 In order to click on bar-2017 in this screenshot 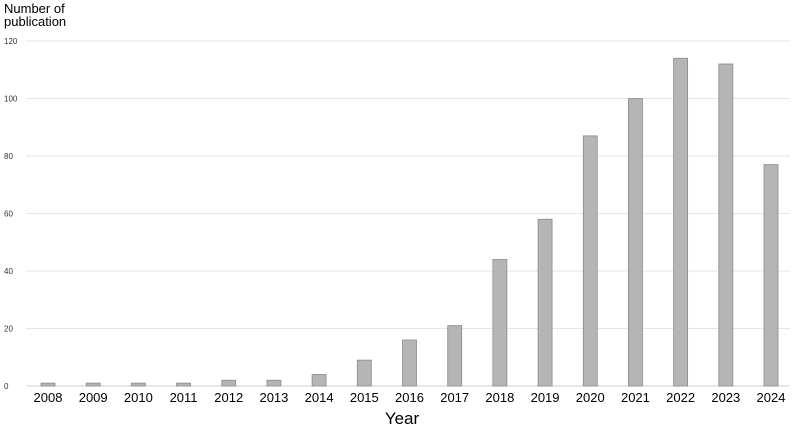, I will do `click(455, 356)`.